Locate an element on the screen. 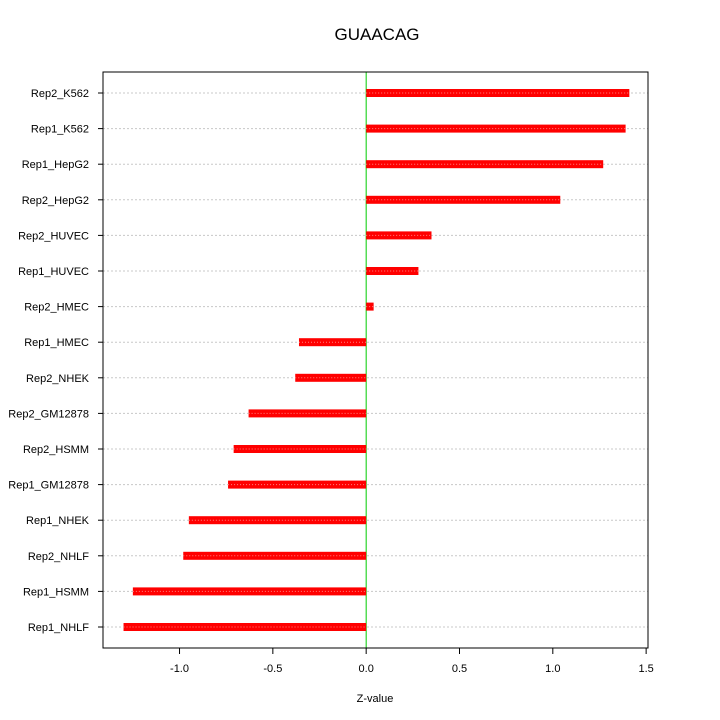 Image resolution: width=720 pixels, height=720 pixels. y-tick-label: Rep2_HSMM is located at coordinates (56, 450).